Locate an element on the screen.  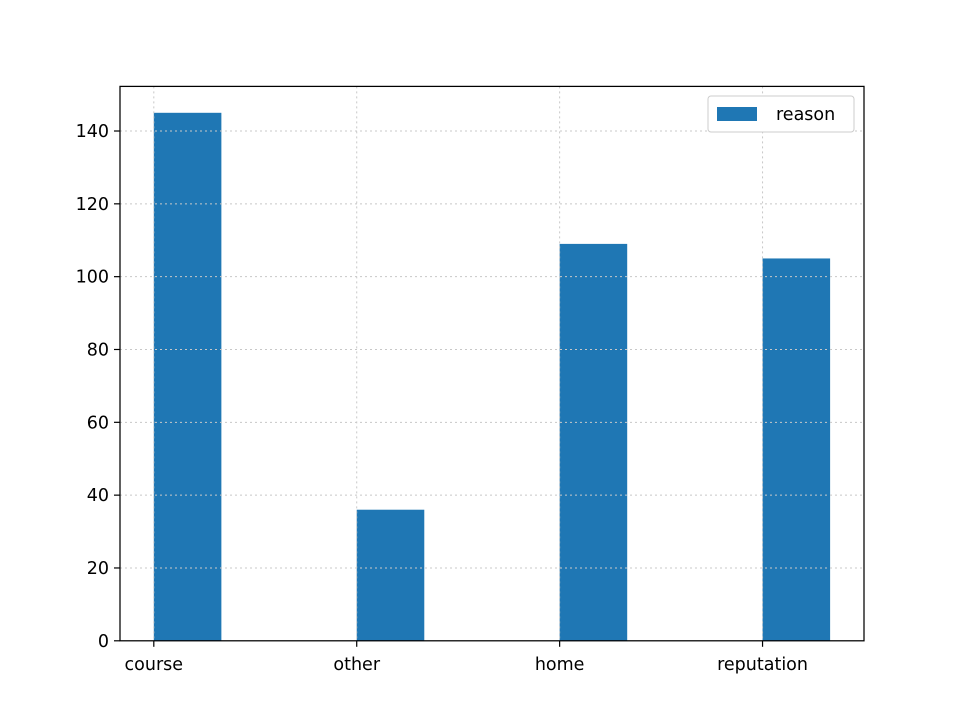
bar-other is located at coordinates (390, 575).